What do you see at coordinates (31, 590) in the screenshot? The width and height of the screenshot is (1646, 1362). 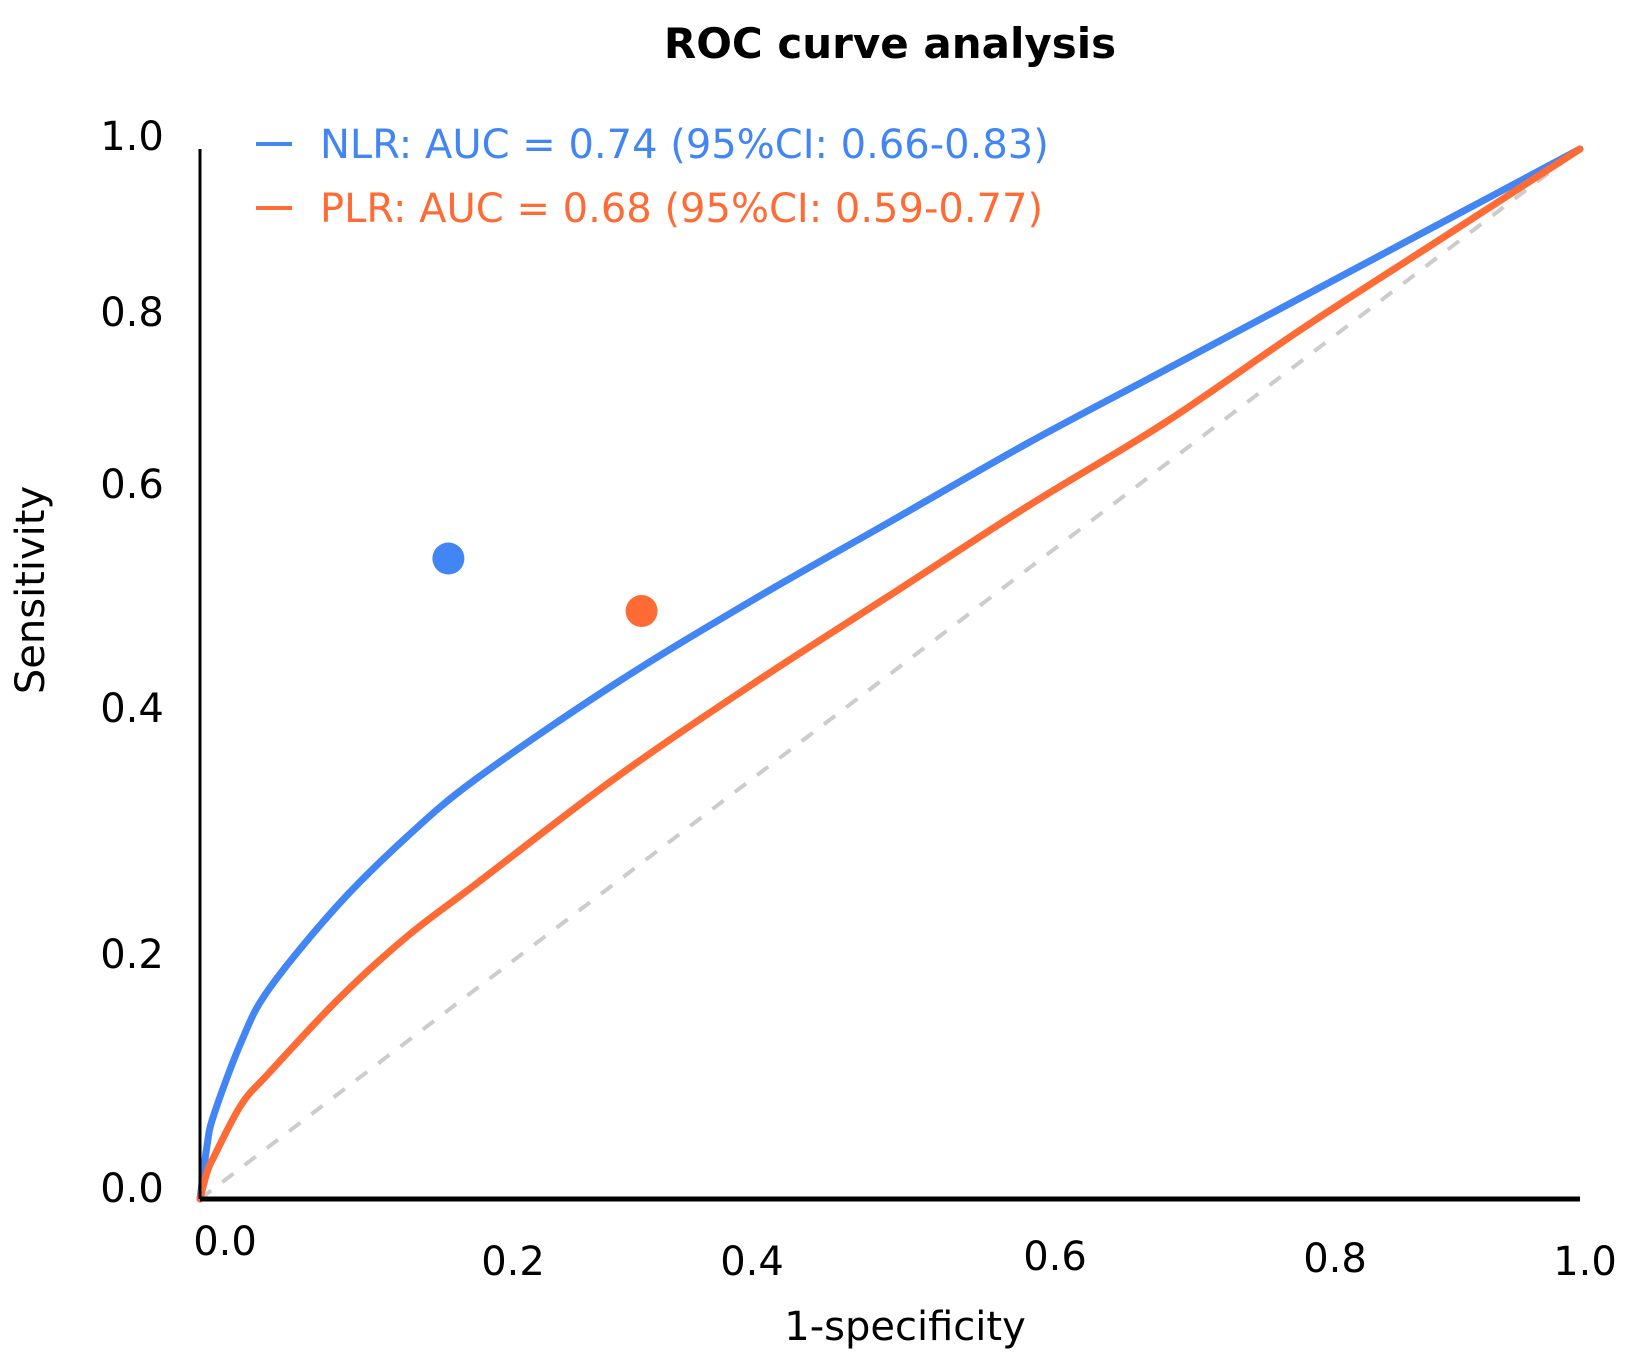 I see `y-axis-label: Sensitivity` at bounding box center [31, 590].